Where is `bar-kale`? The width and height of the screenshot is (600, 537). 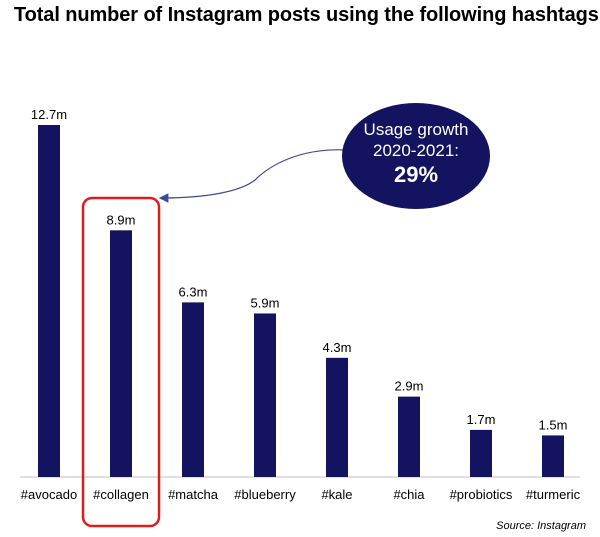 bar-kale is located at coordinates (337, 417).